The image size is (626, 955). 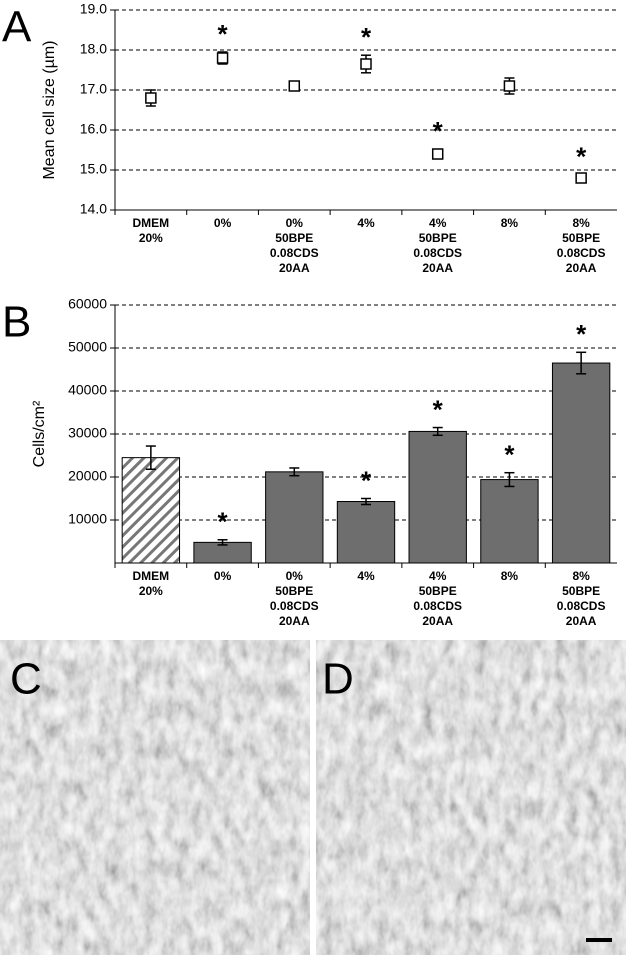 I want to click on y-axis-label: Cells/cm², so click(x=39, y=433).